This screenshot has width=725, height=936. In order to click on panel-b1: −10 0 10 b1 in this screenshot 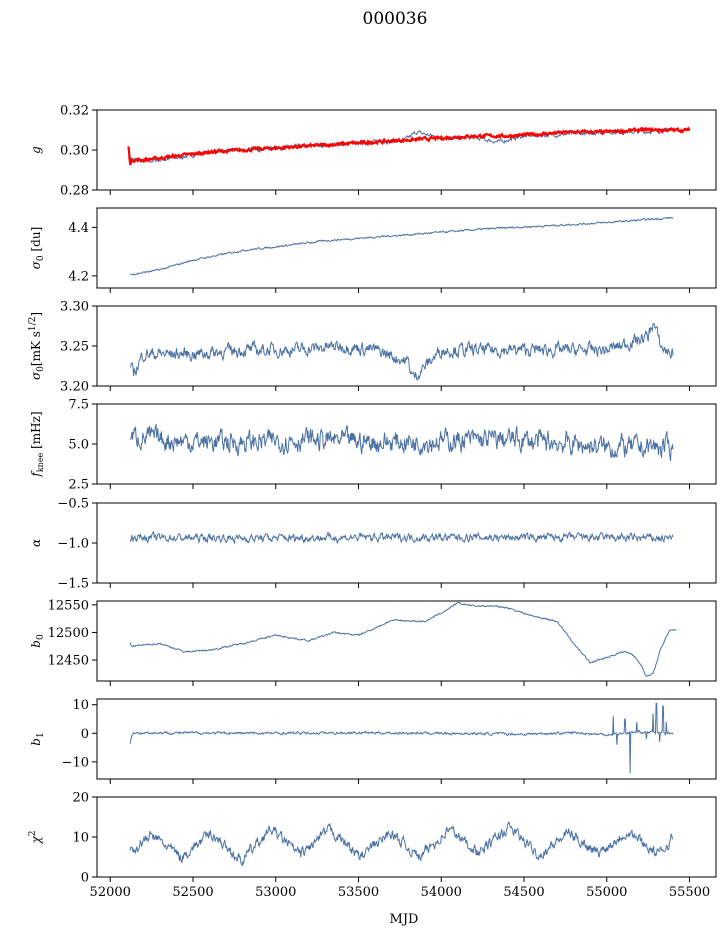, I will do `click(373, 741)`.